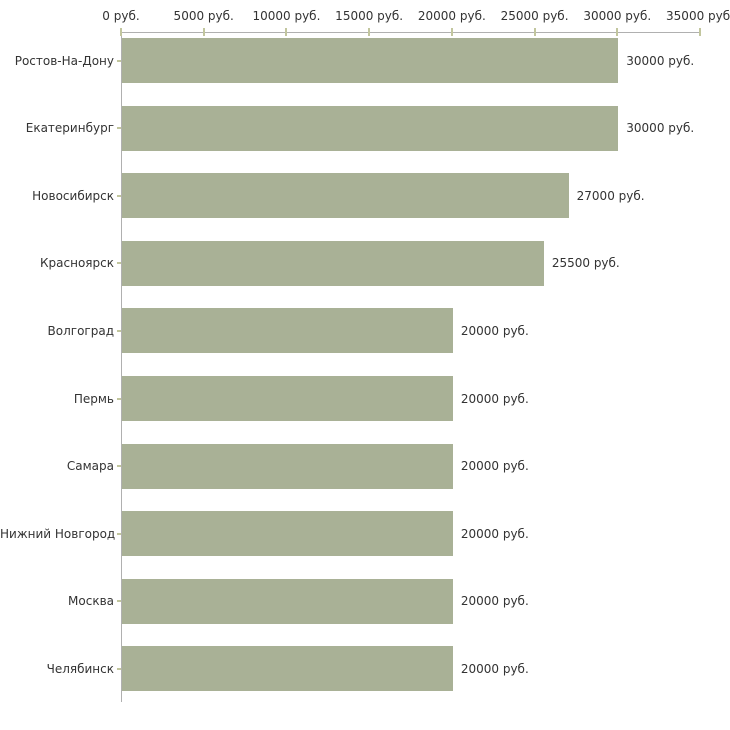  I want to click on x-axis-tick-label: 25000 руб., so click(534, 16).